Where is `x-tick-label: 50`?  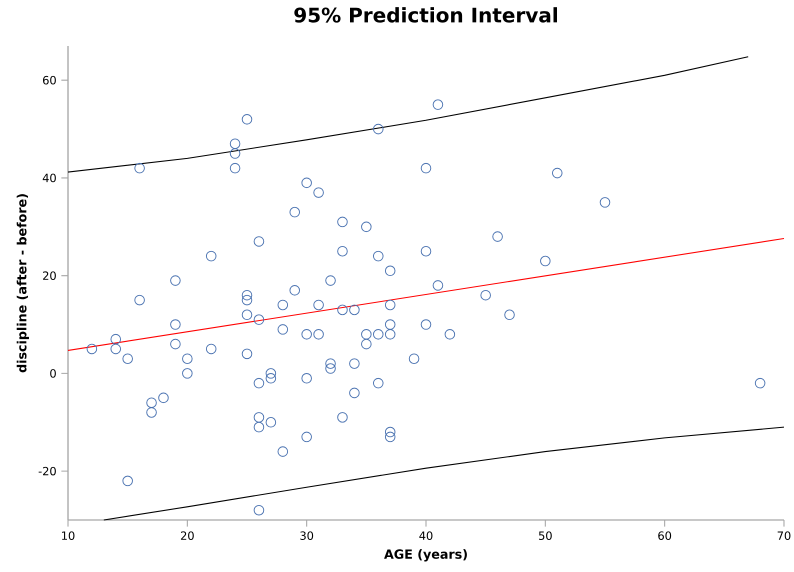 x-tick-label: 50 is located at coordinates (545, 535).